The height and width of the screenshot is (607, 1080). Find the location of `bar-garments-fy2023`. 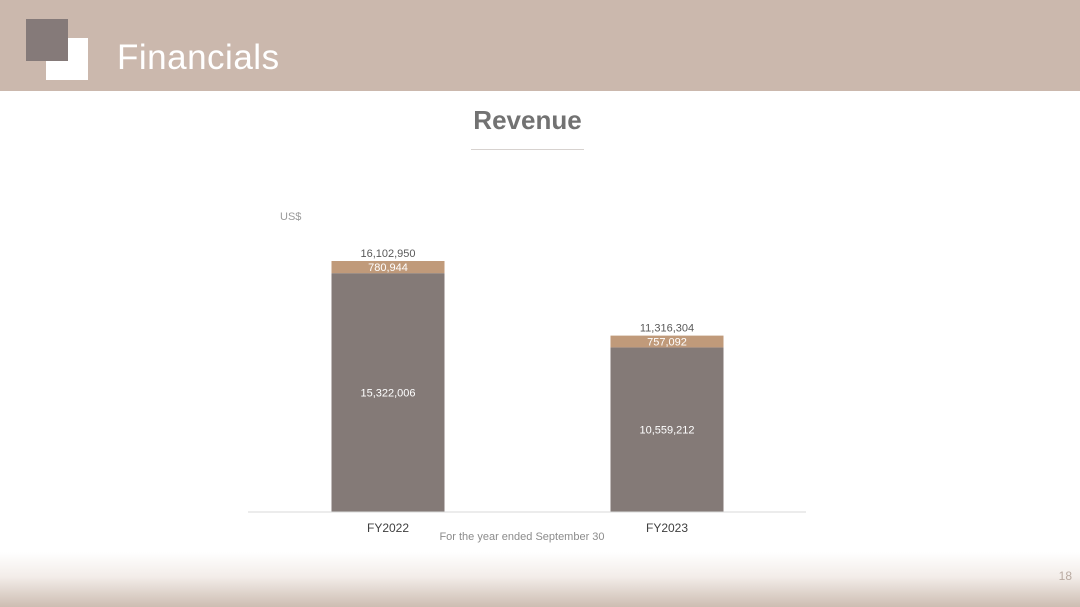

bar-garments-fy2023 is located at coordinates (667, 341).